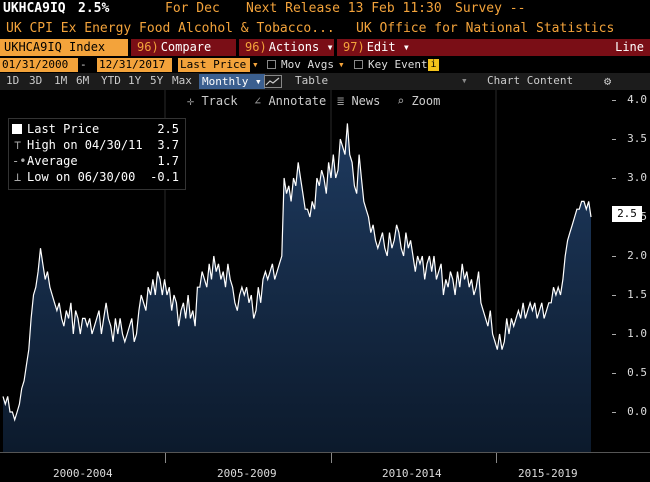  What do you see at coordinates (354, 47) in the screenshot?
I see `edit-num: 97)` at bounding box center [354, 47].